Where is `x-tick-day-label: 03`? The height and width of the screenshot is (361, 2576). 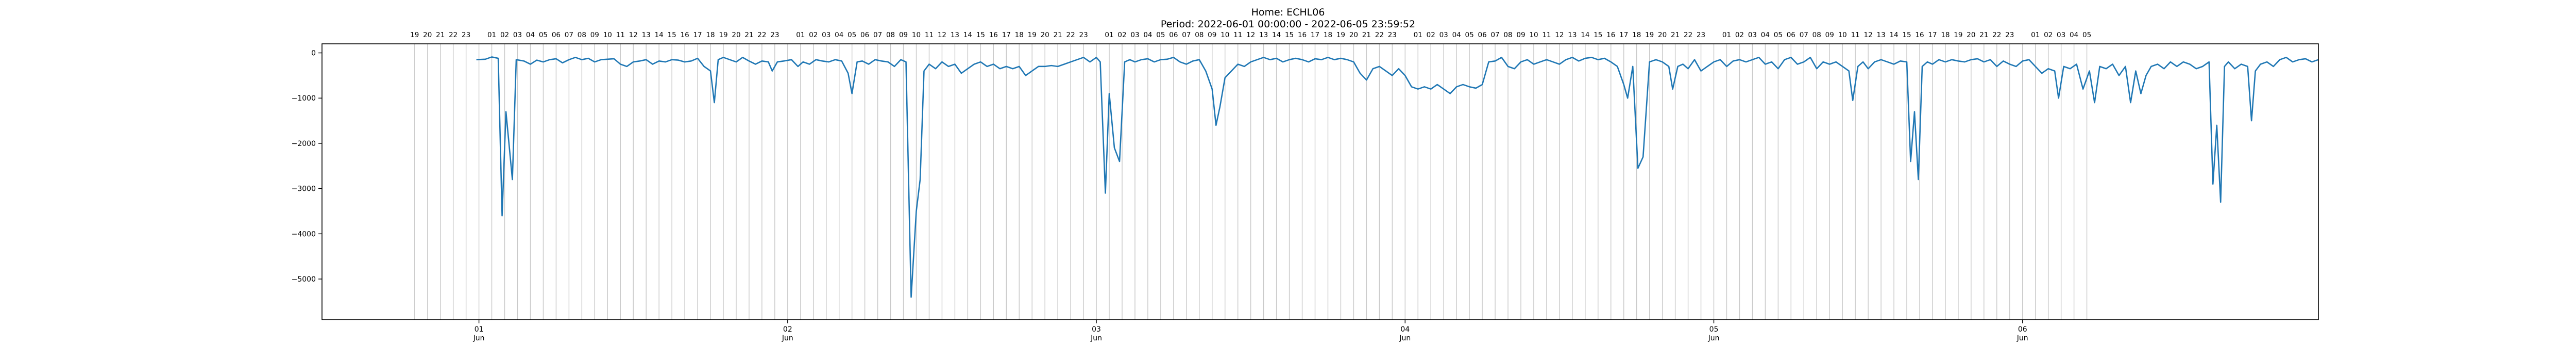 x-tick-day-label: 03 is located at coordinates (1096, 329).